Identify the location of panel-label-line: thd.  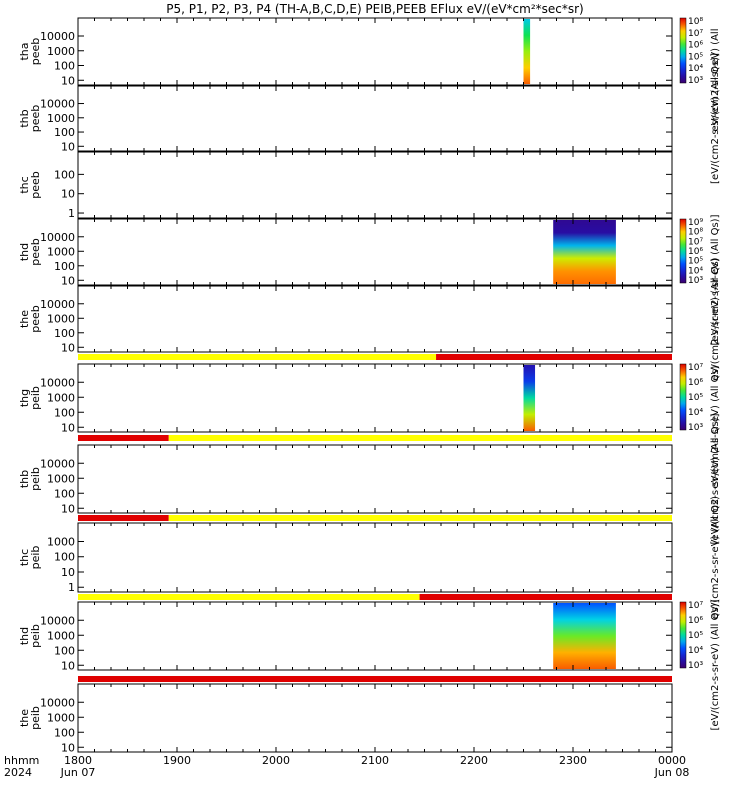
(24, 636).